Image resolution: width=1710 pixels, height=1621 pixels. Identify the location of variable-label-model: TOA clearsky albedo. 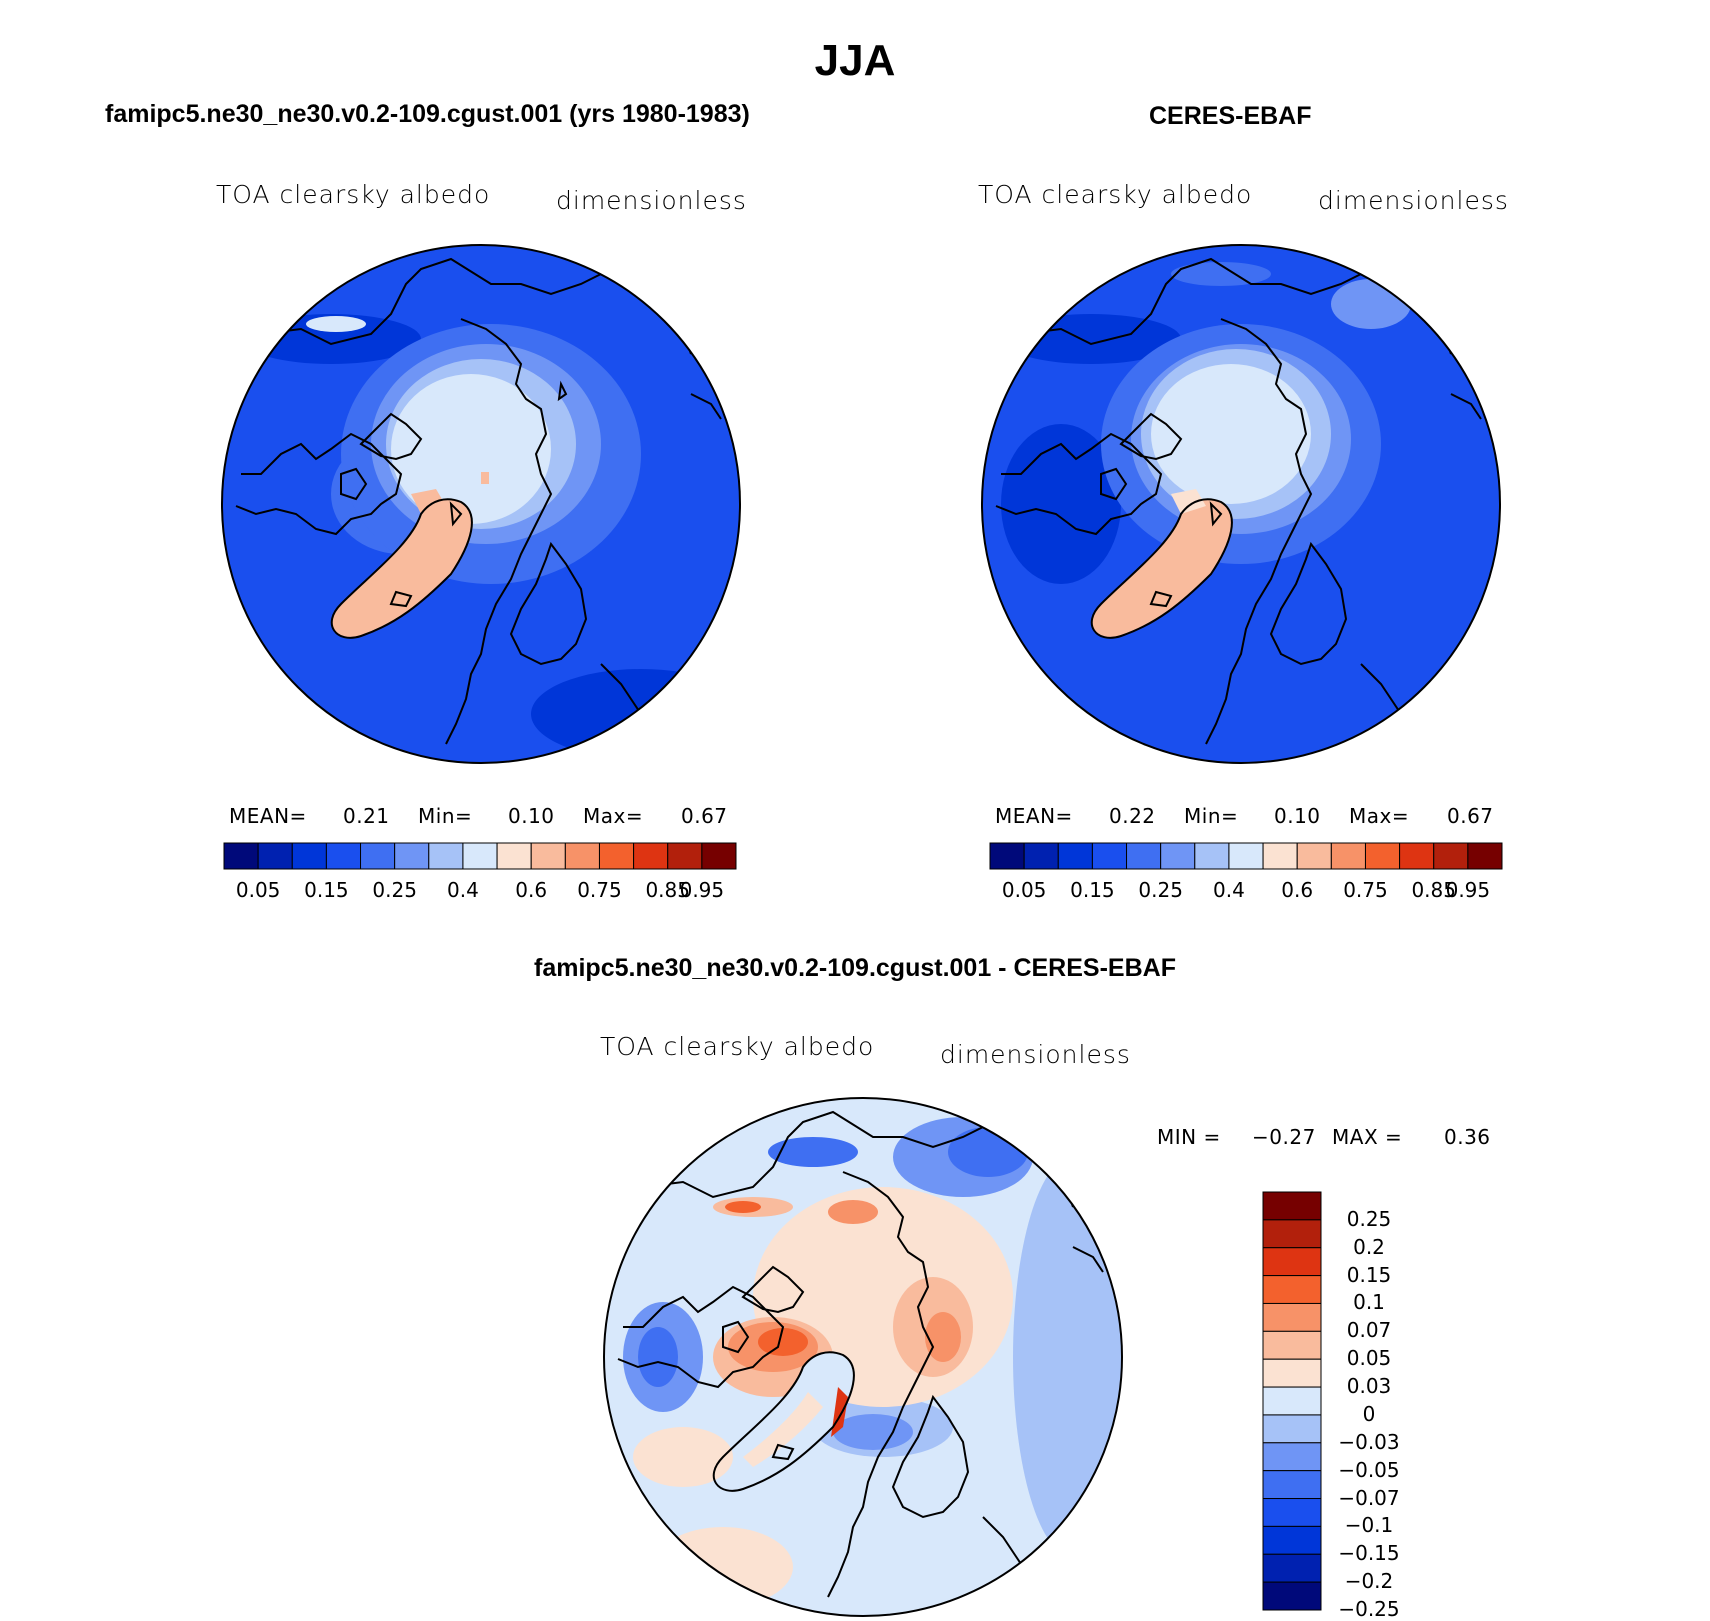
(353, 194).